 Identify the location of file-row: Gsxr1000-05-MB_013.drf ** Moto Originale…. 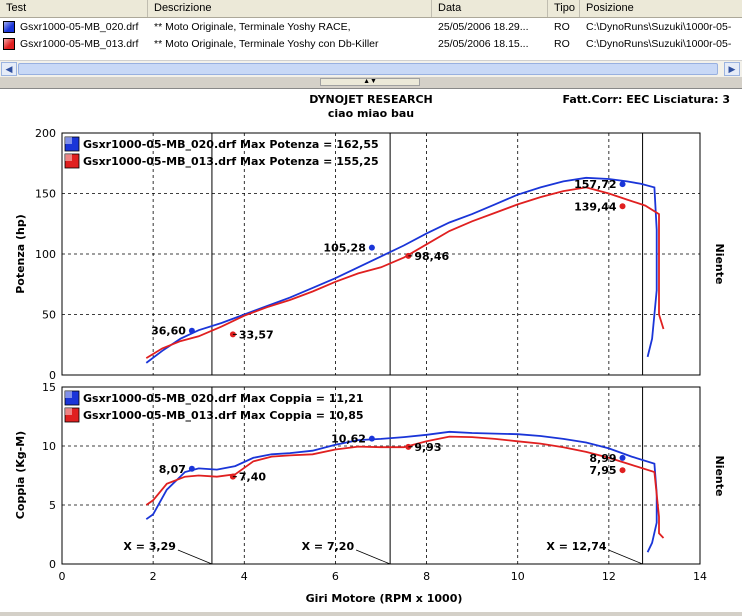
(371, 44).